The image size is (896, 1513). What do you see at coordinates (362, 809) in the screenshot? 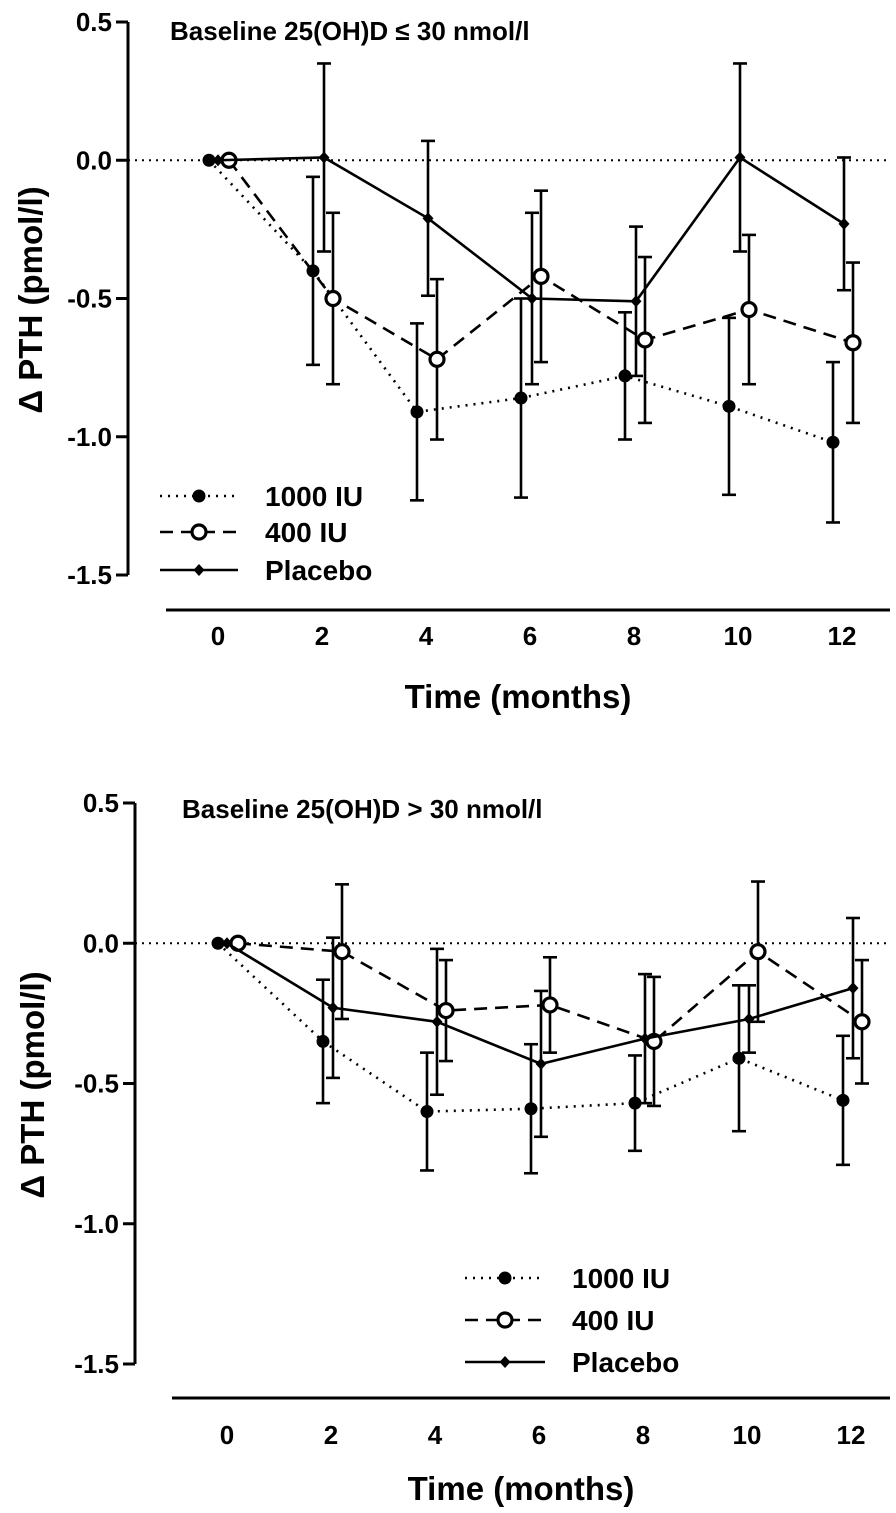
I see `chart-title: Baseline 25(OH)D > 30 nmol/l` at bounding box center [362, 809].